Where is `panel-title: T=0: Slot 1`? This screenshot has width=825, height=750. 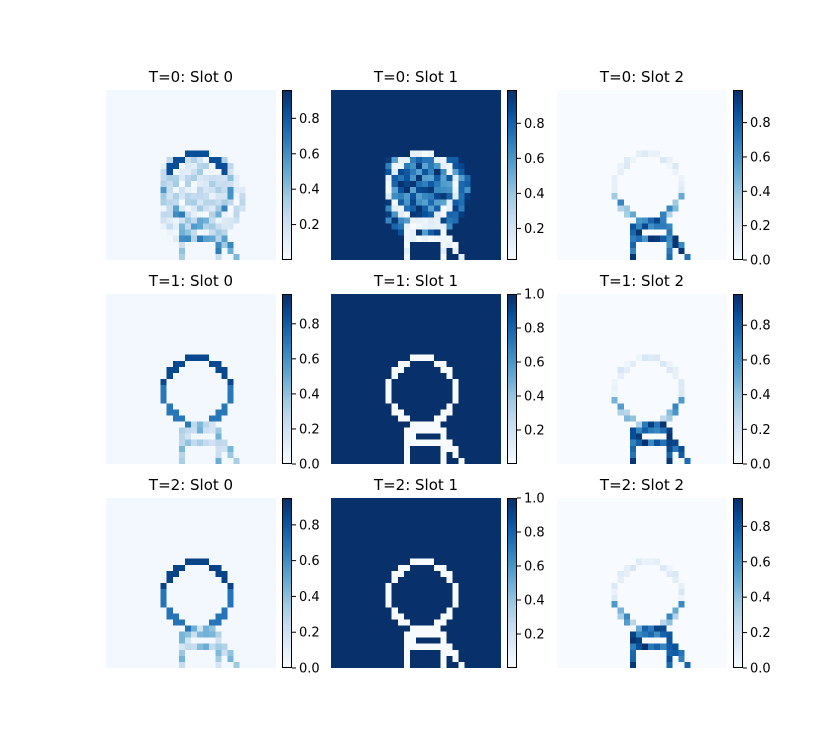
panel-title: T=0: Slot 1 is located at coordinates (416, 77).